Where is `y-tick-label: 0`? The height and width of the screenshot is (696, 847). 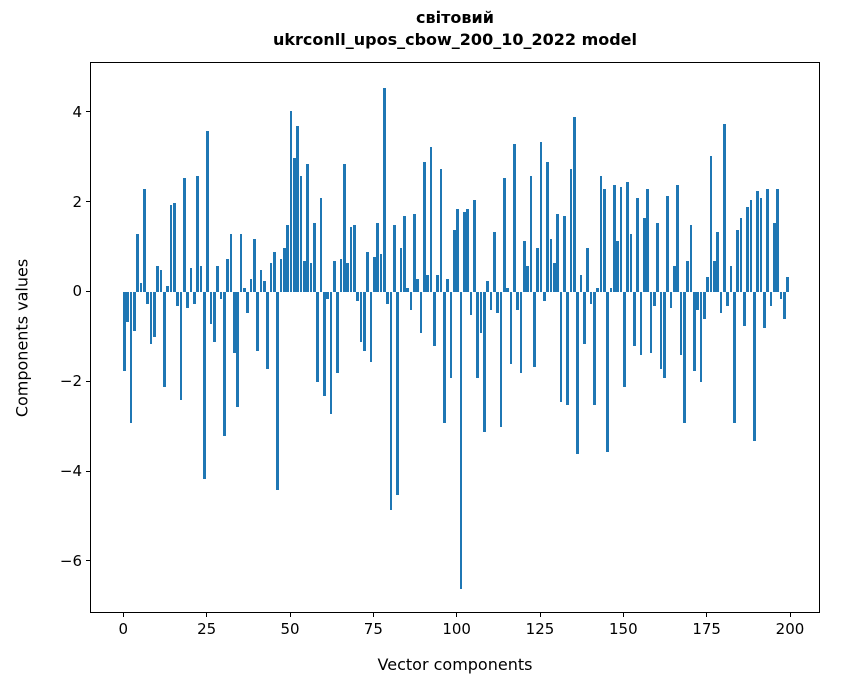 y-tick-label: 0 is located at coordinates (77, 291).